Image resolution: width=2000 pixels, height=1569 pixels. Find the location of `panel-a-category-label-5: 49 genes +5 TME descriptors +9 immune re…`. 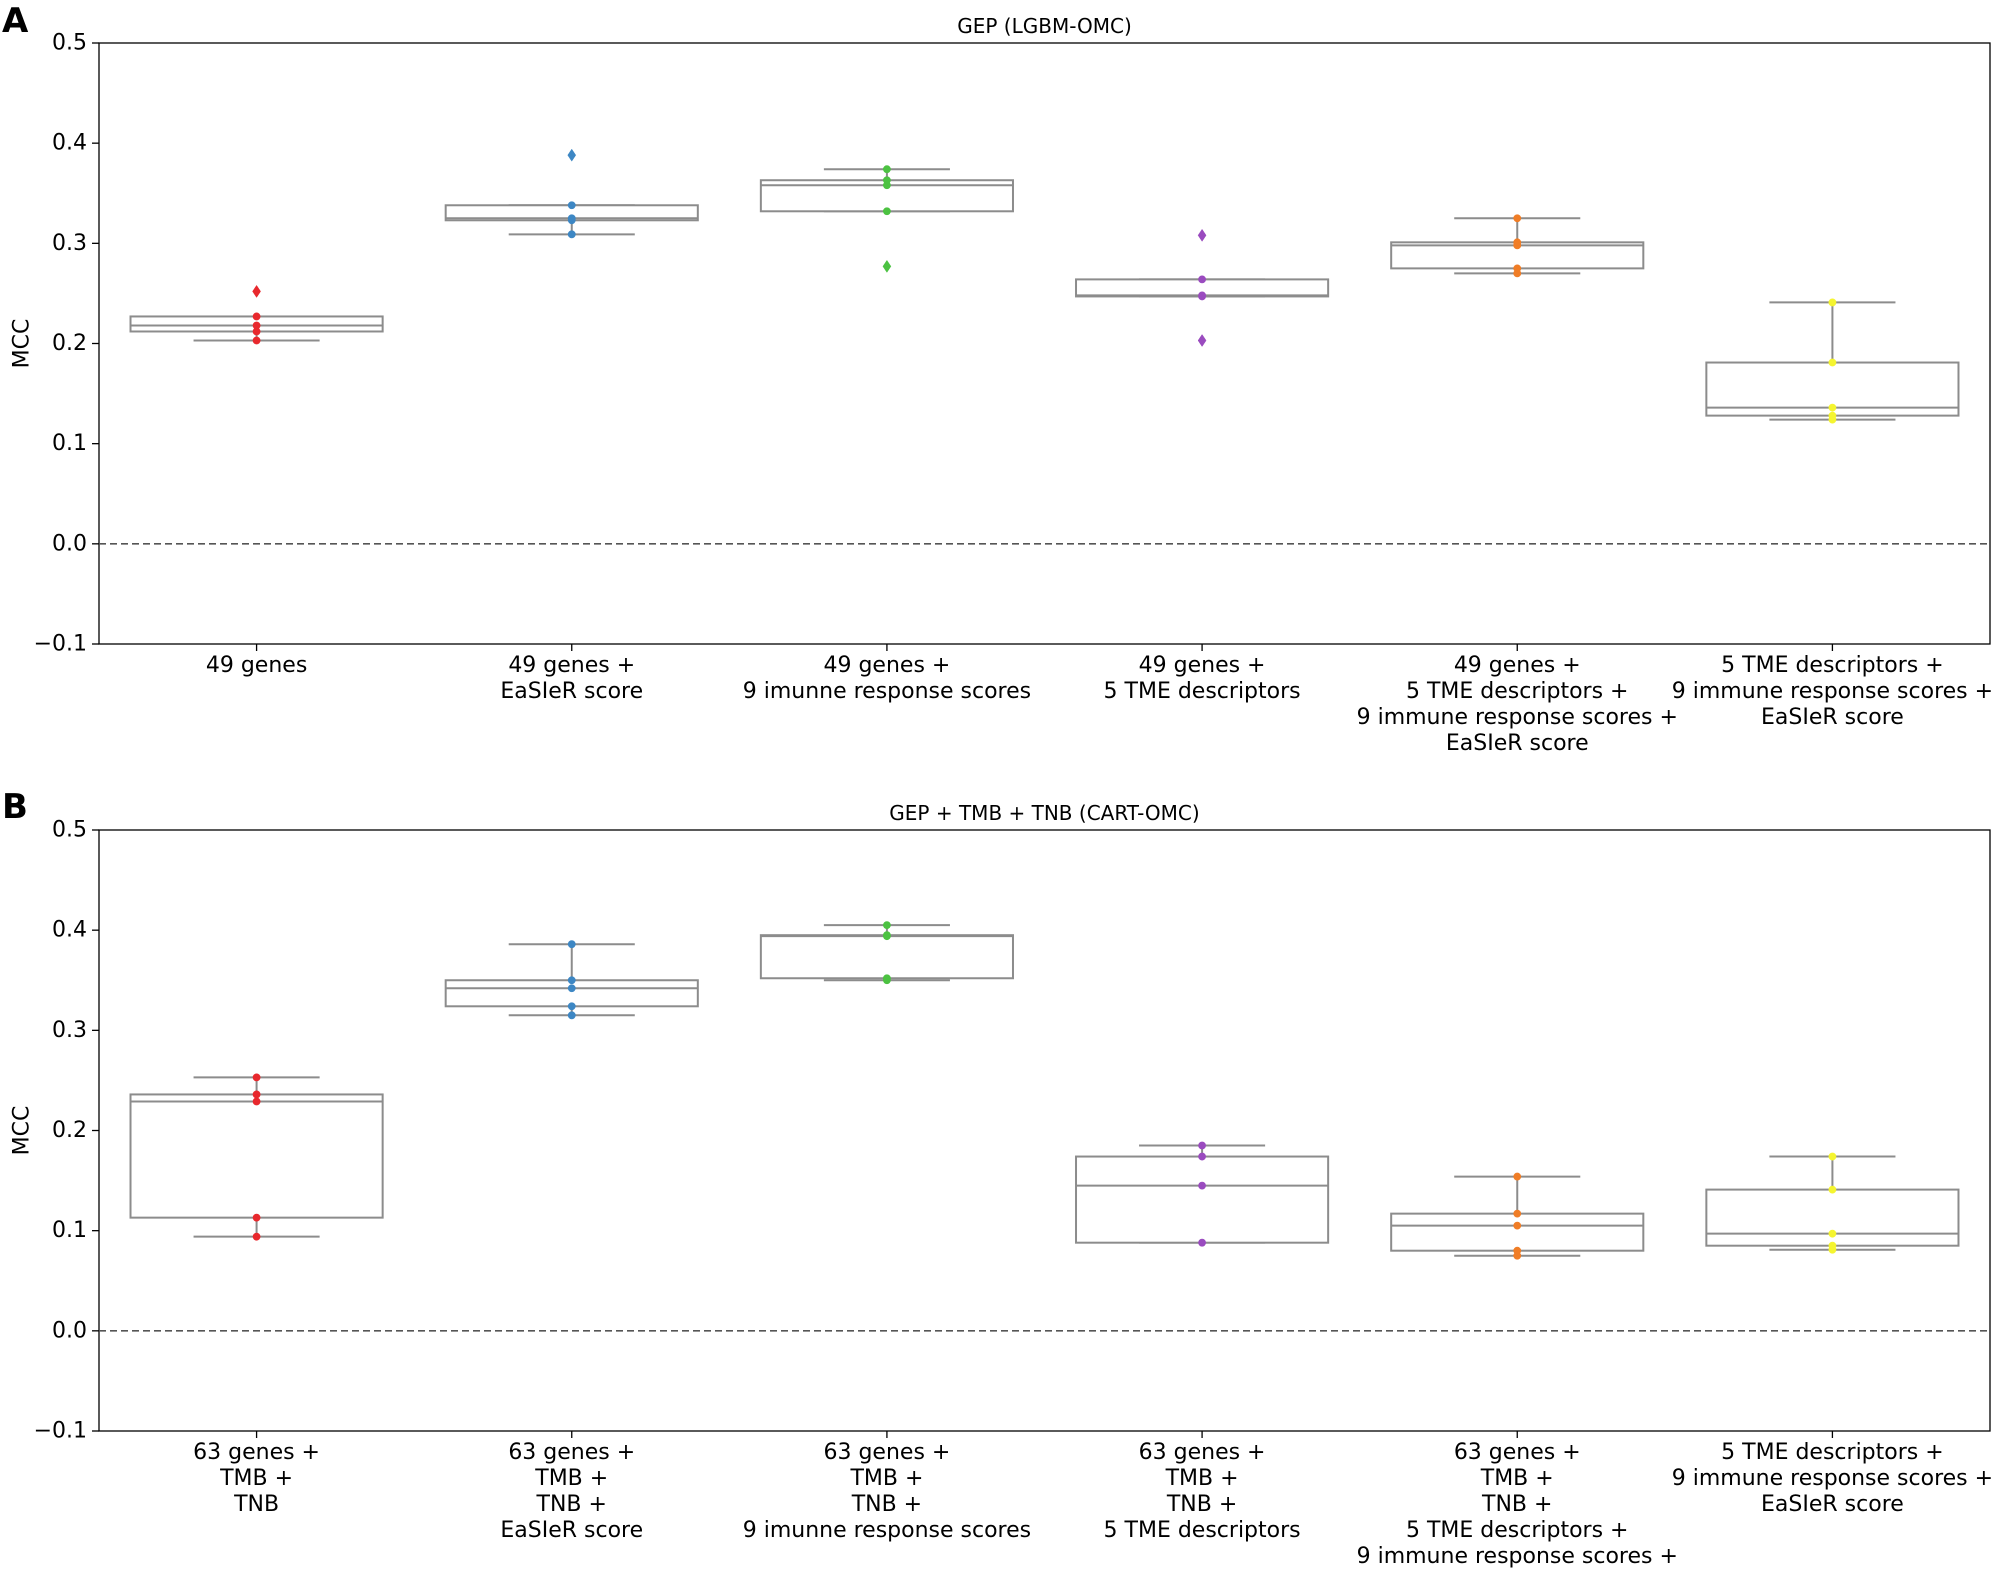

panel-a-category-label-5: 49 genes +5 TME descriptors +9 immune re… is located at coordinates (1517, 704).